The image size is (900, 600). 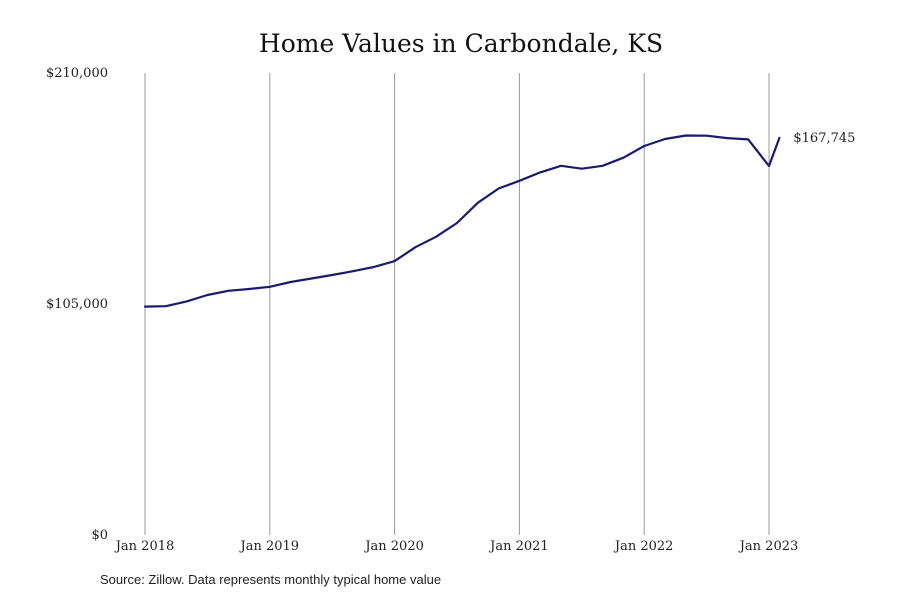 What do you see at coordinates (518, 546) in the screenshot?
I see `x-tick-label: Jan 2021` at bounding box center [518, 546].